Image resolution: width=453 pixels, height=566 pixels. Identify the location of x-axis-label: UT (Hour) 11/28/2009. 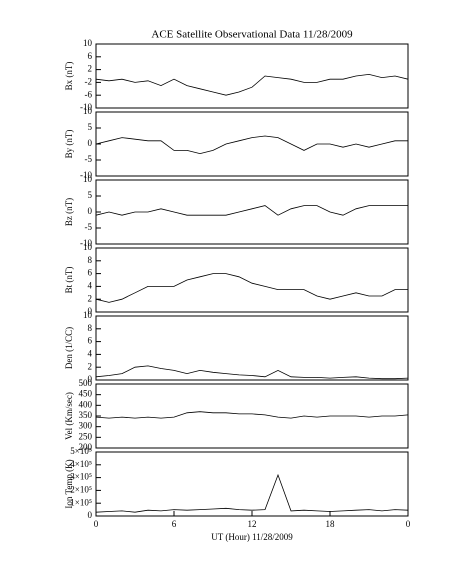
(252, 537).